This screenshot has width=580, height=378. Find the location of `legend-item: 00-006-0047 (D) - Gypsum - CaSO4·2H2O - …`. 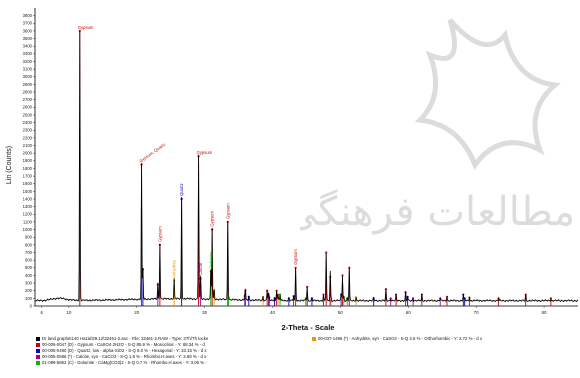

legend-item: 00-006-0047 (D) - Gypsum - CaSO4·2H2O - … is located at coordinates (120, 344).